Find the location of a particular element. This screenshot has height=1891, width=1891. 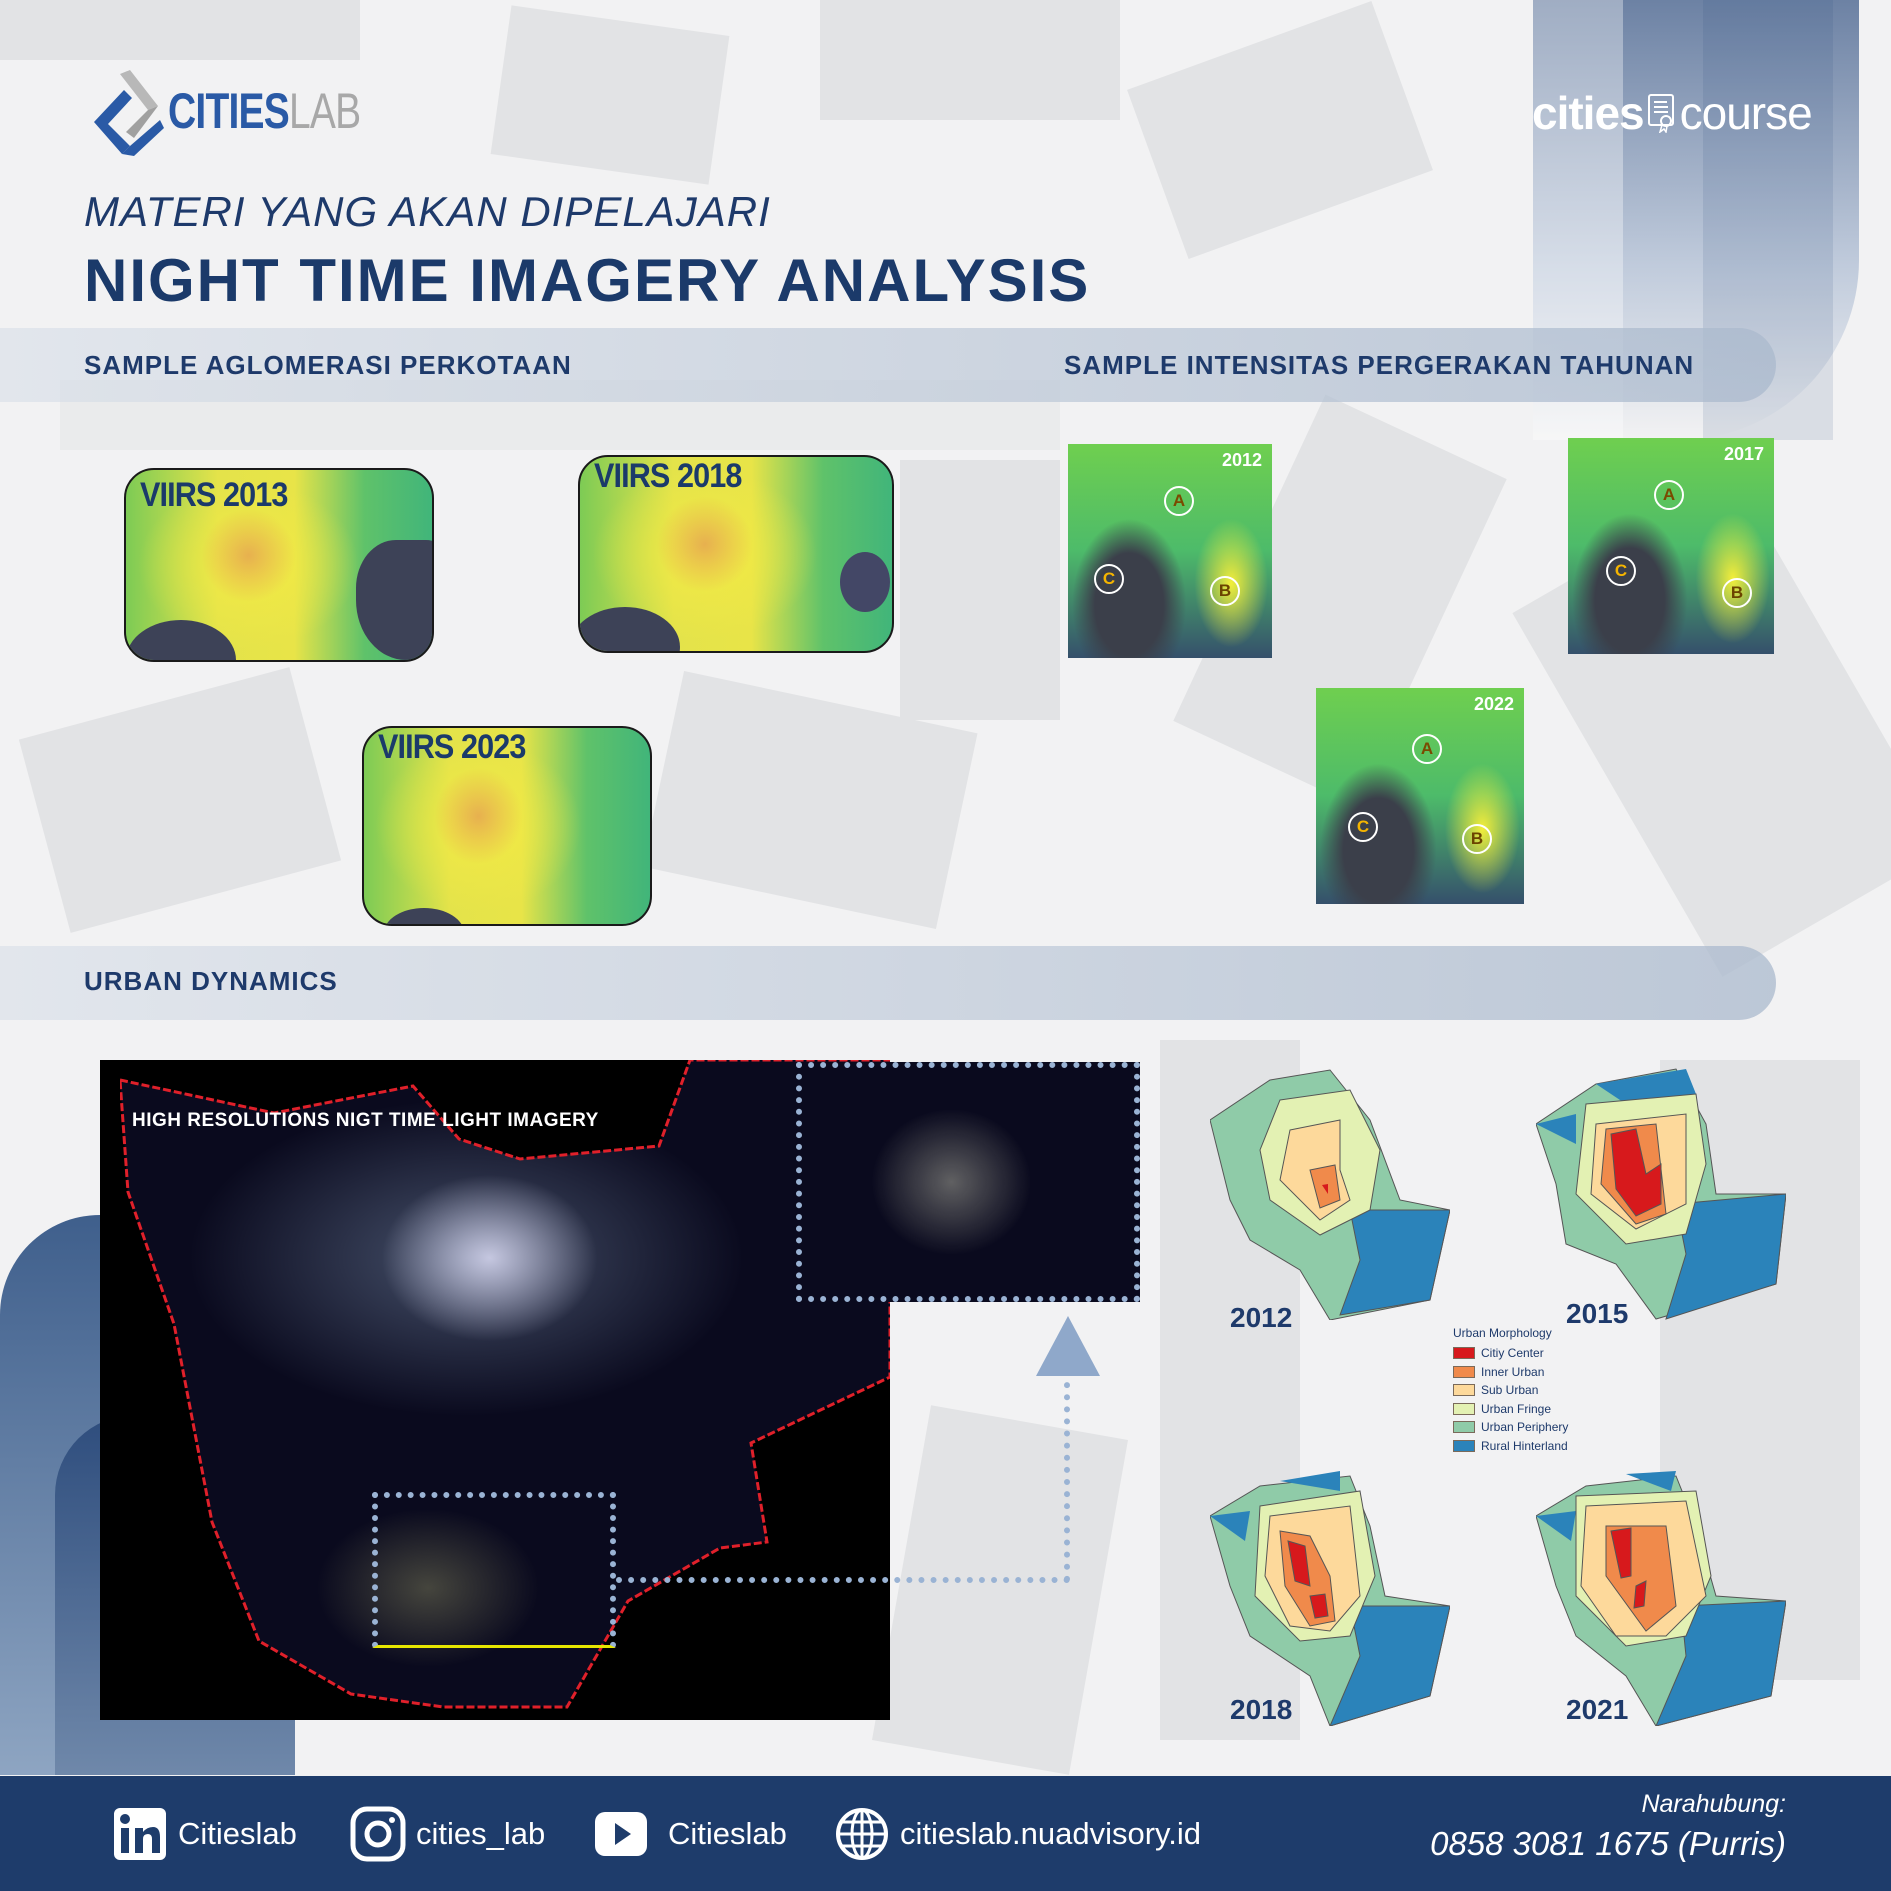

website-url: citieslab.nuadvisory.id is located at coordinates (1050, 1833).